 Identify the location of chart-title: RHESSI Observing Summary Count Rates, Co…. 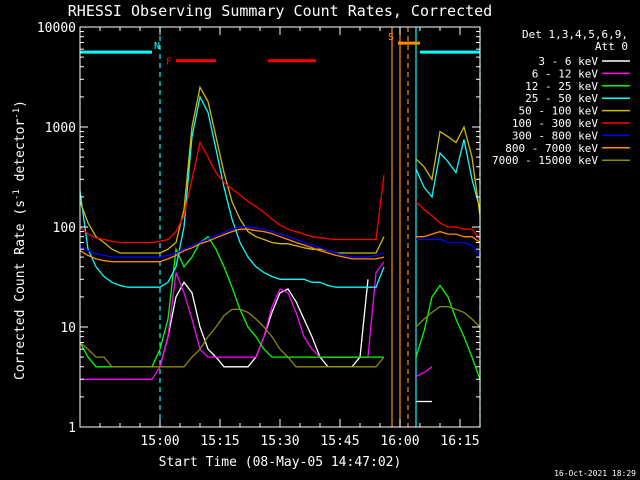
(280, 11).